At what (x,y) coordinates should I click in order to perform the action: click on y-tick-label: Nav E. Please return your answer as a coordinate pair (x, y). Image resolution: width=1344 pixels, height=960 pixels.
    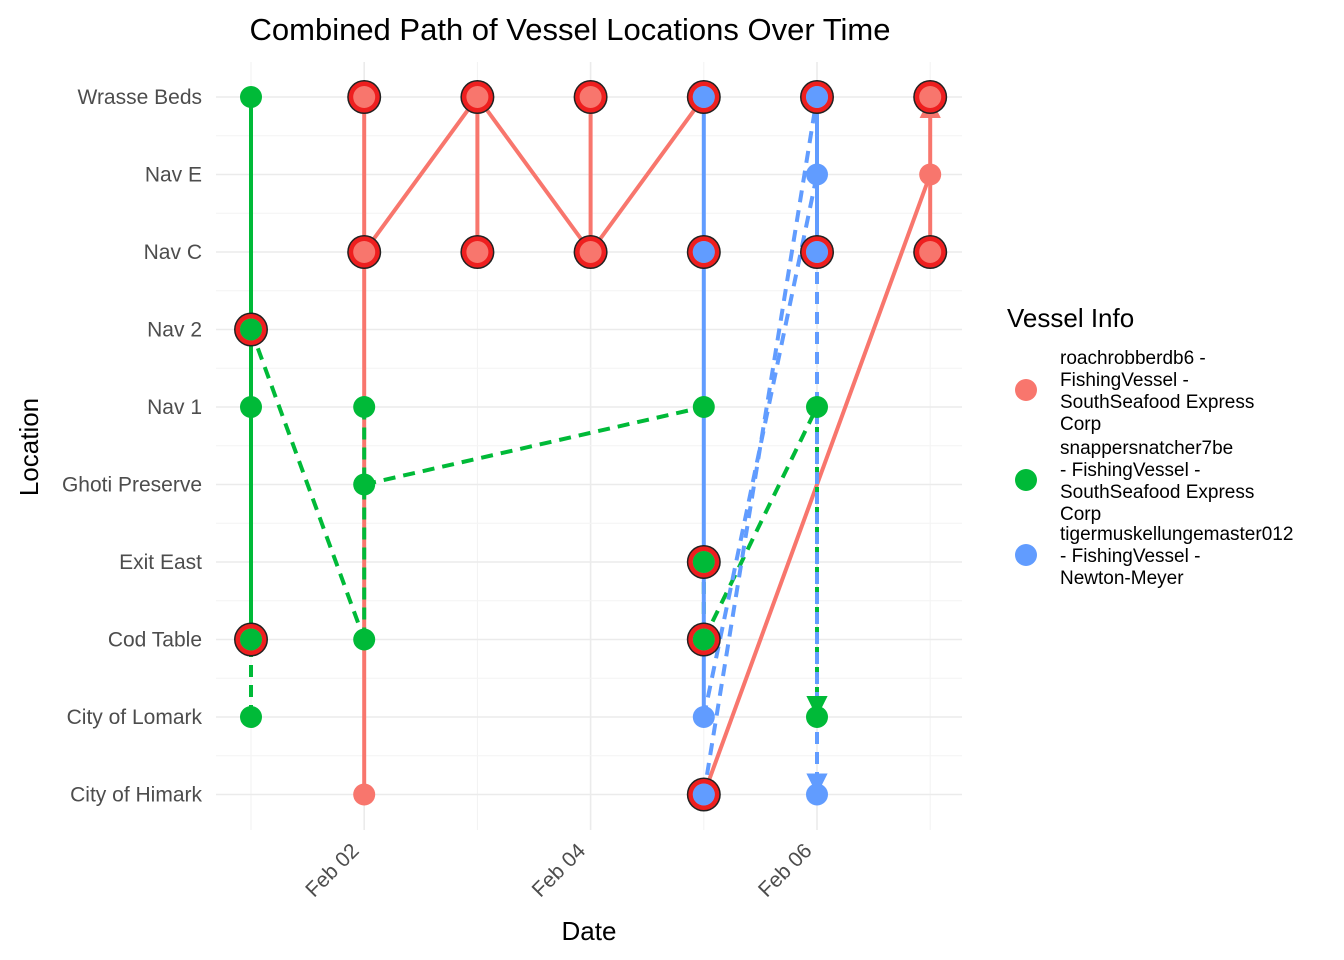
    Looking at the image, I should click on (173, 175).